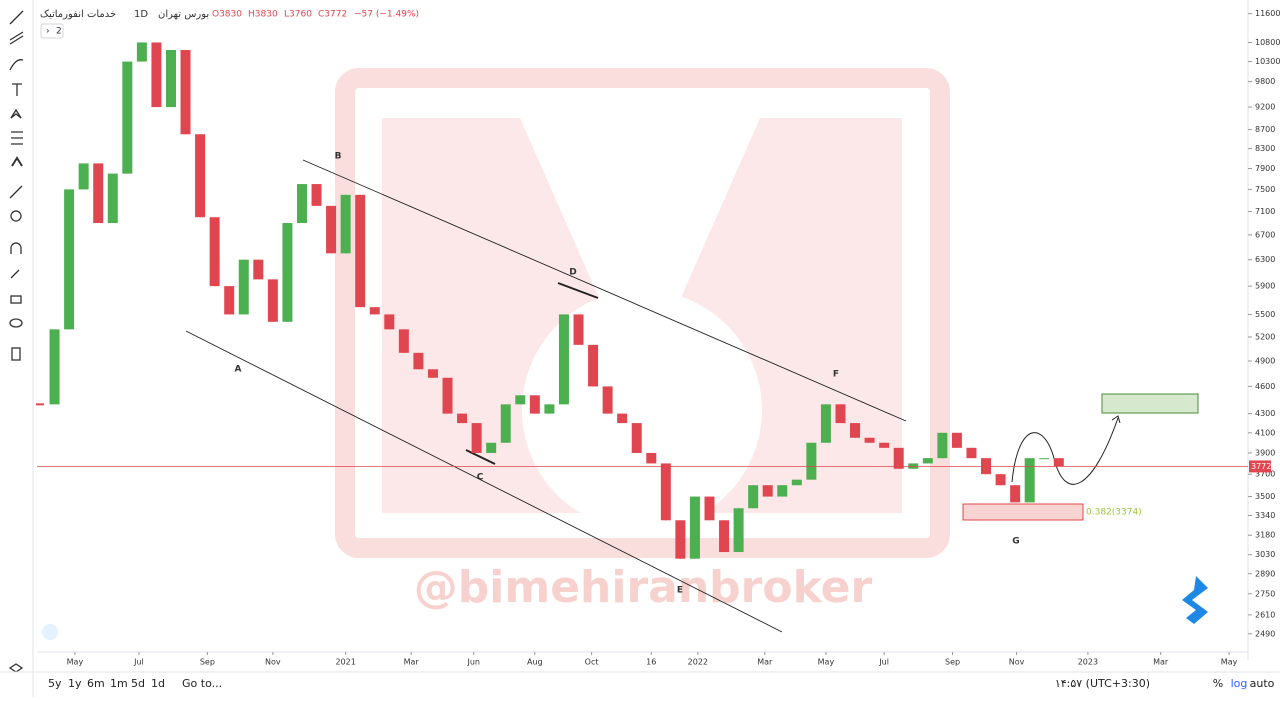 The width and height of the screenshot is (1280, 701). I want to click on y-tick-label: 9200, so click(1265, 107).